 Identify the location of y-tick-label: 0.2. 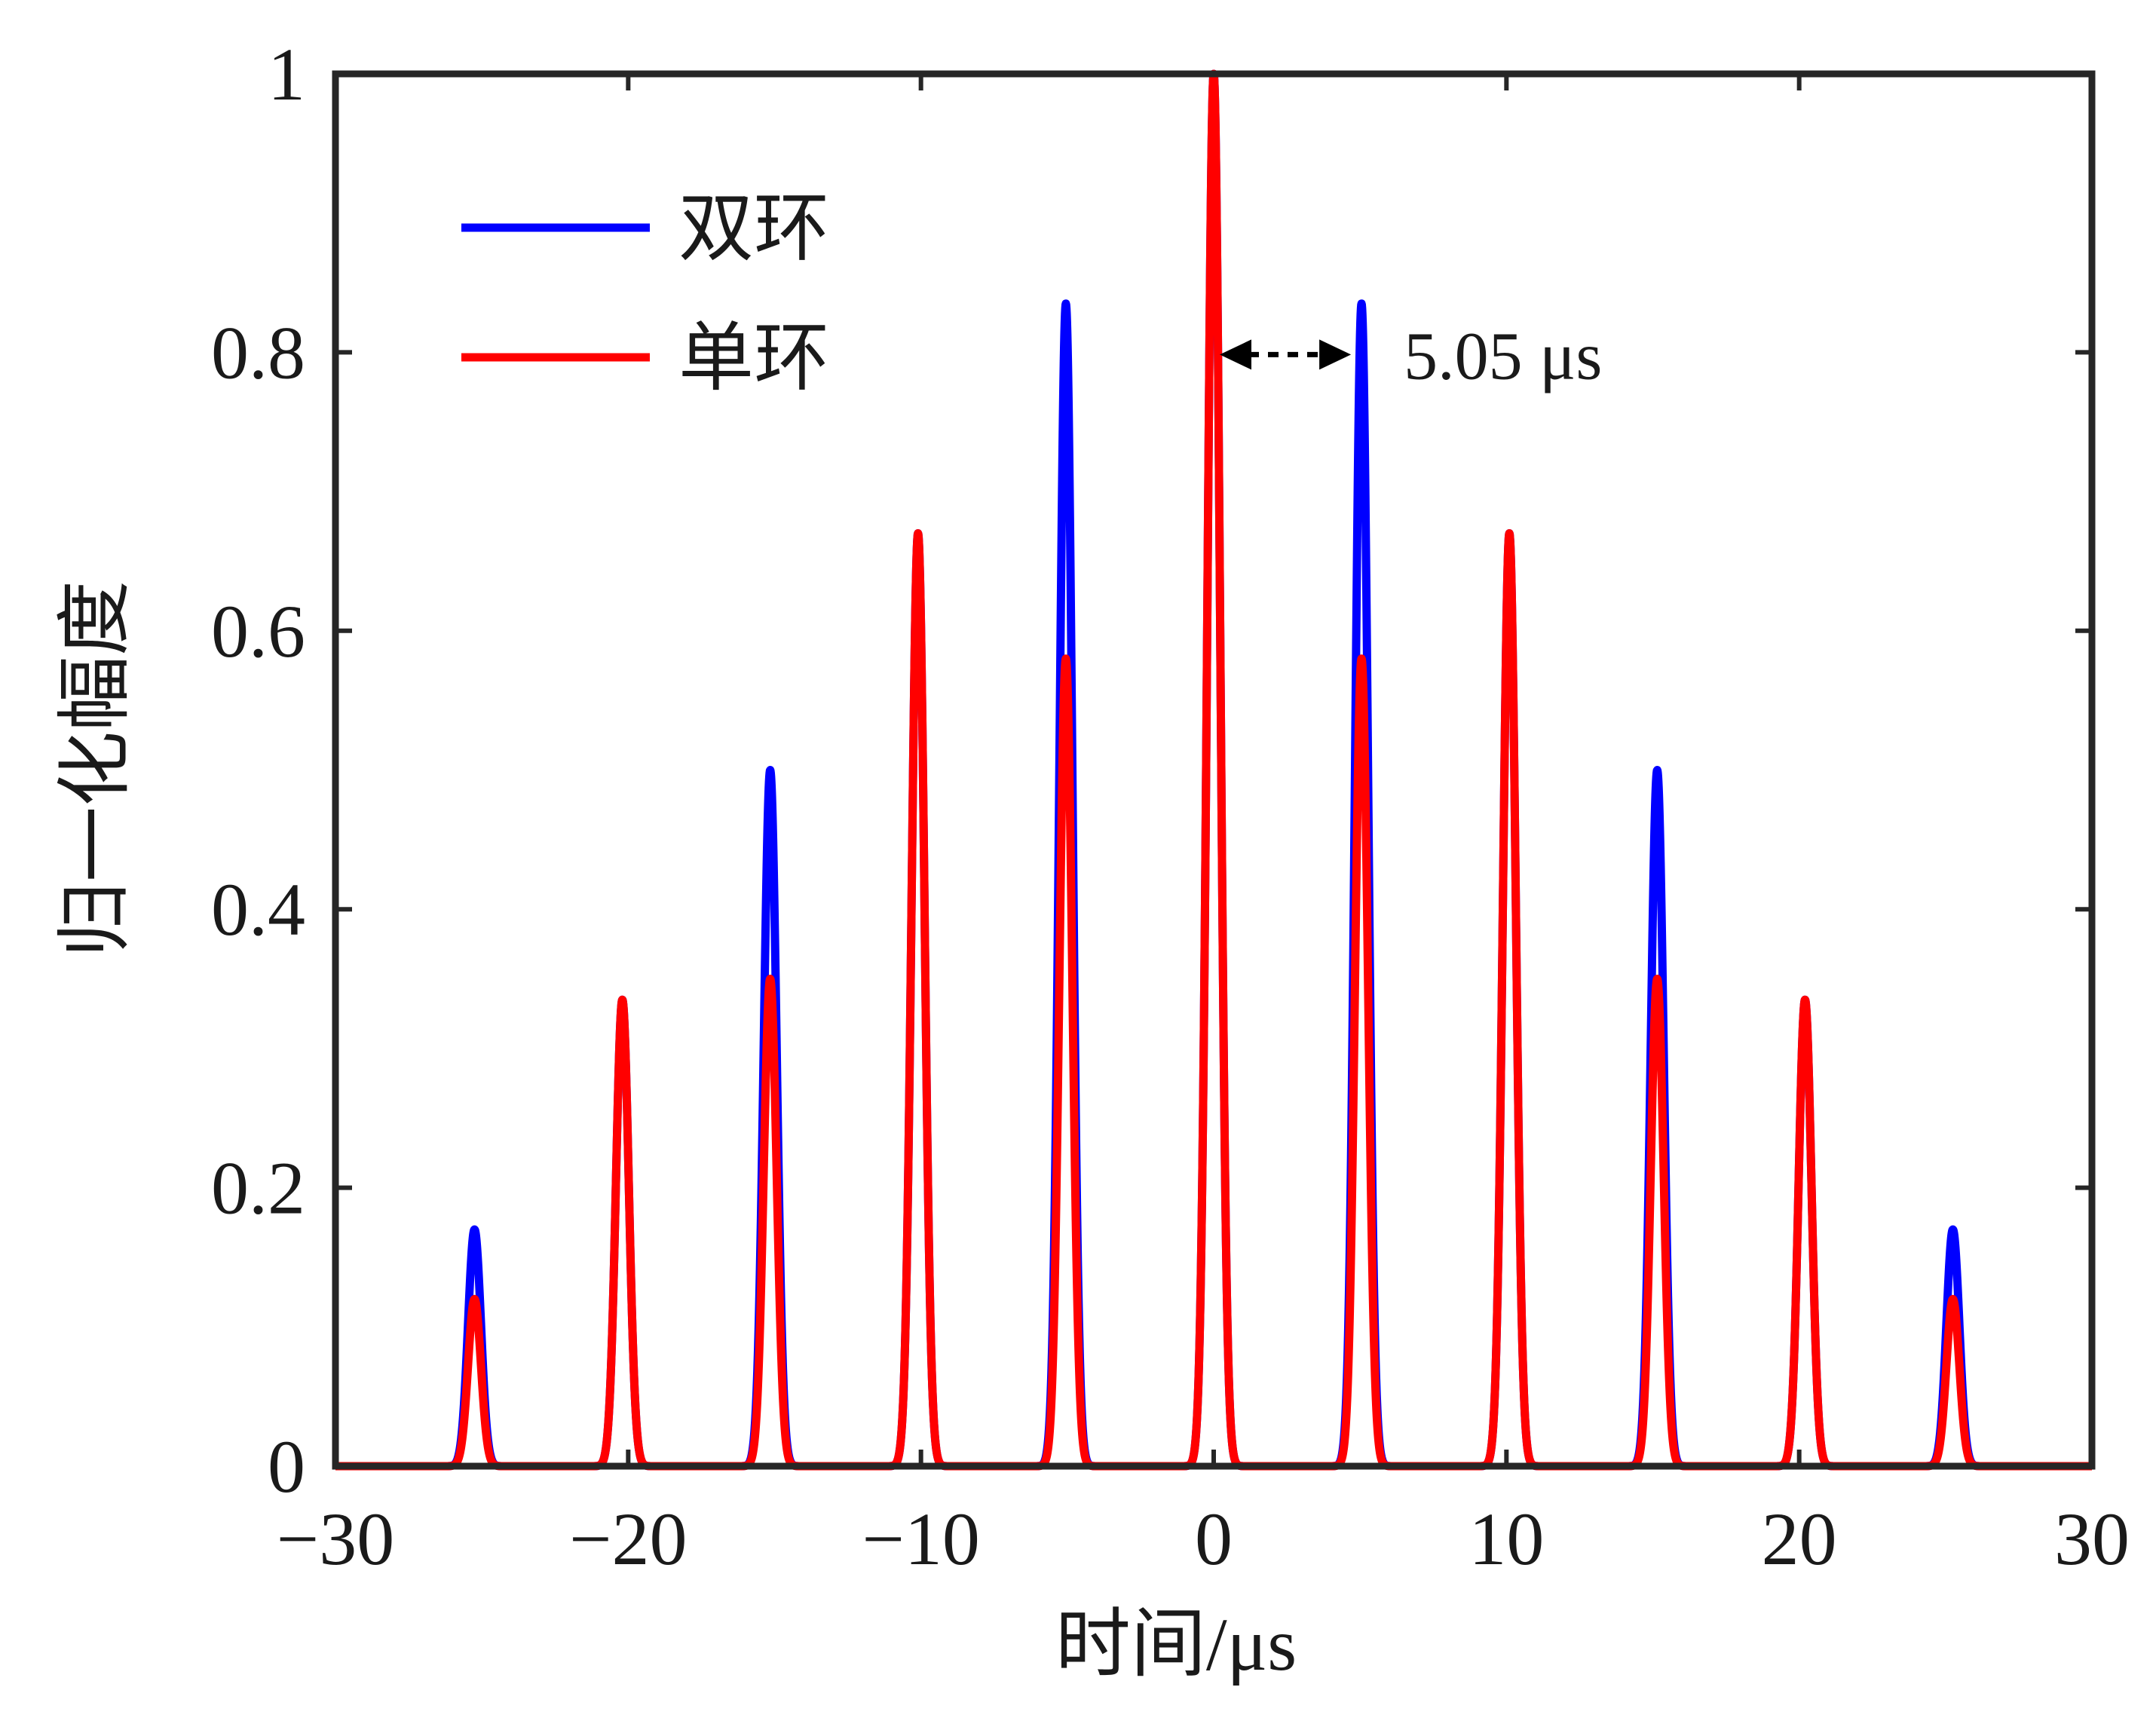
(258, 1188).